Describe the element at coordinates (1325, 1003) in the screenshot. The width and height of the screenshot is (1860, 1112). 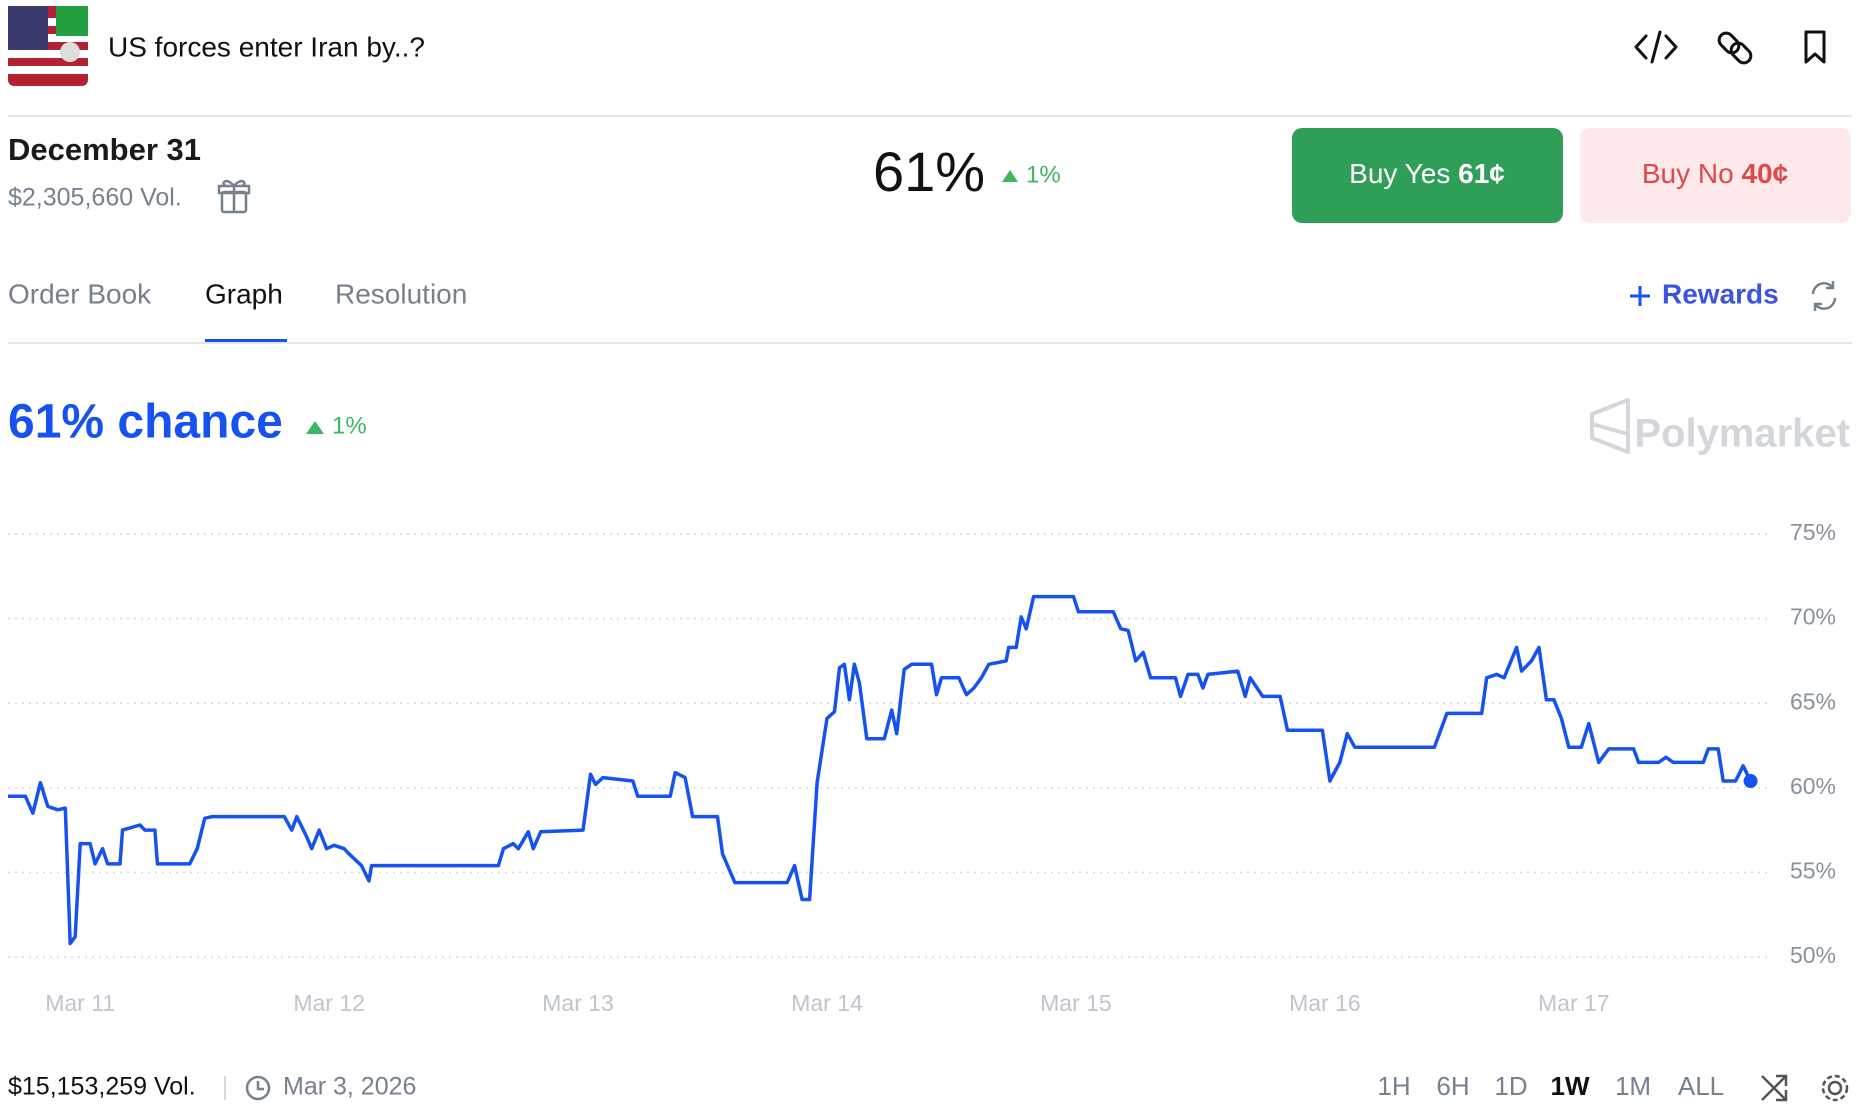
I see `x-tick-label: Mar 16` at that location.